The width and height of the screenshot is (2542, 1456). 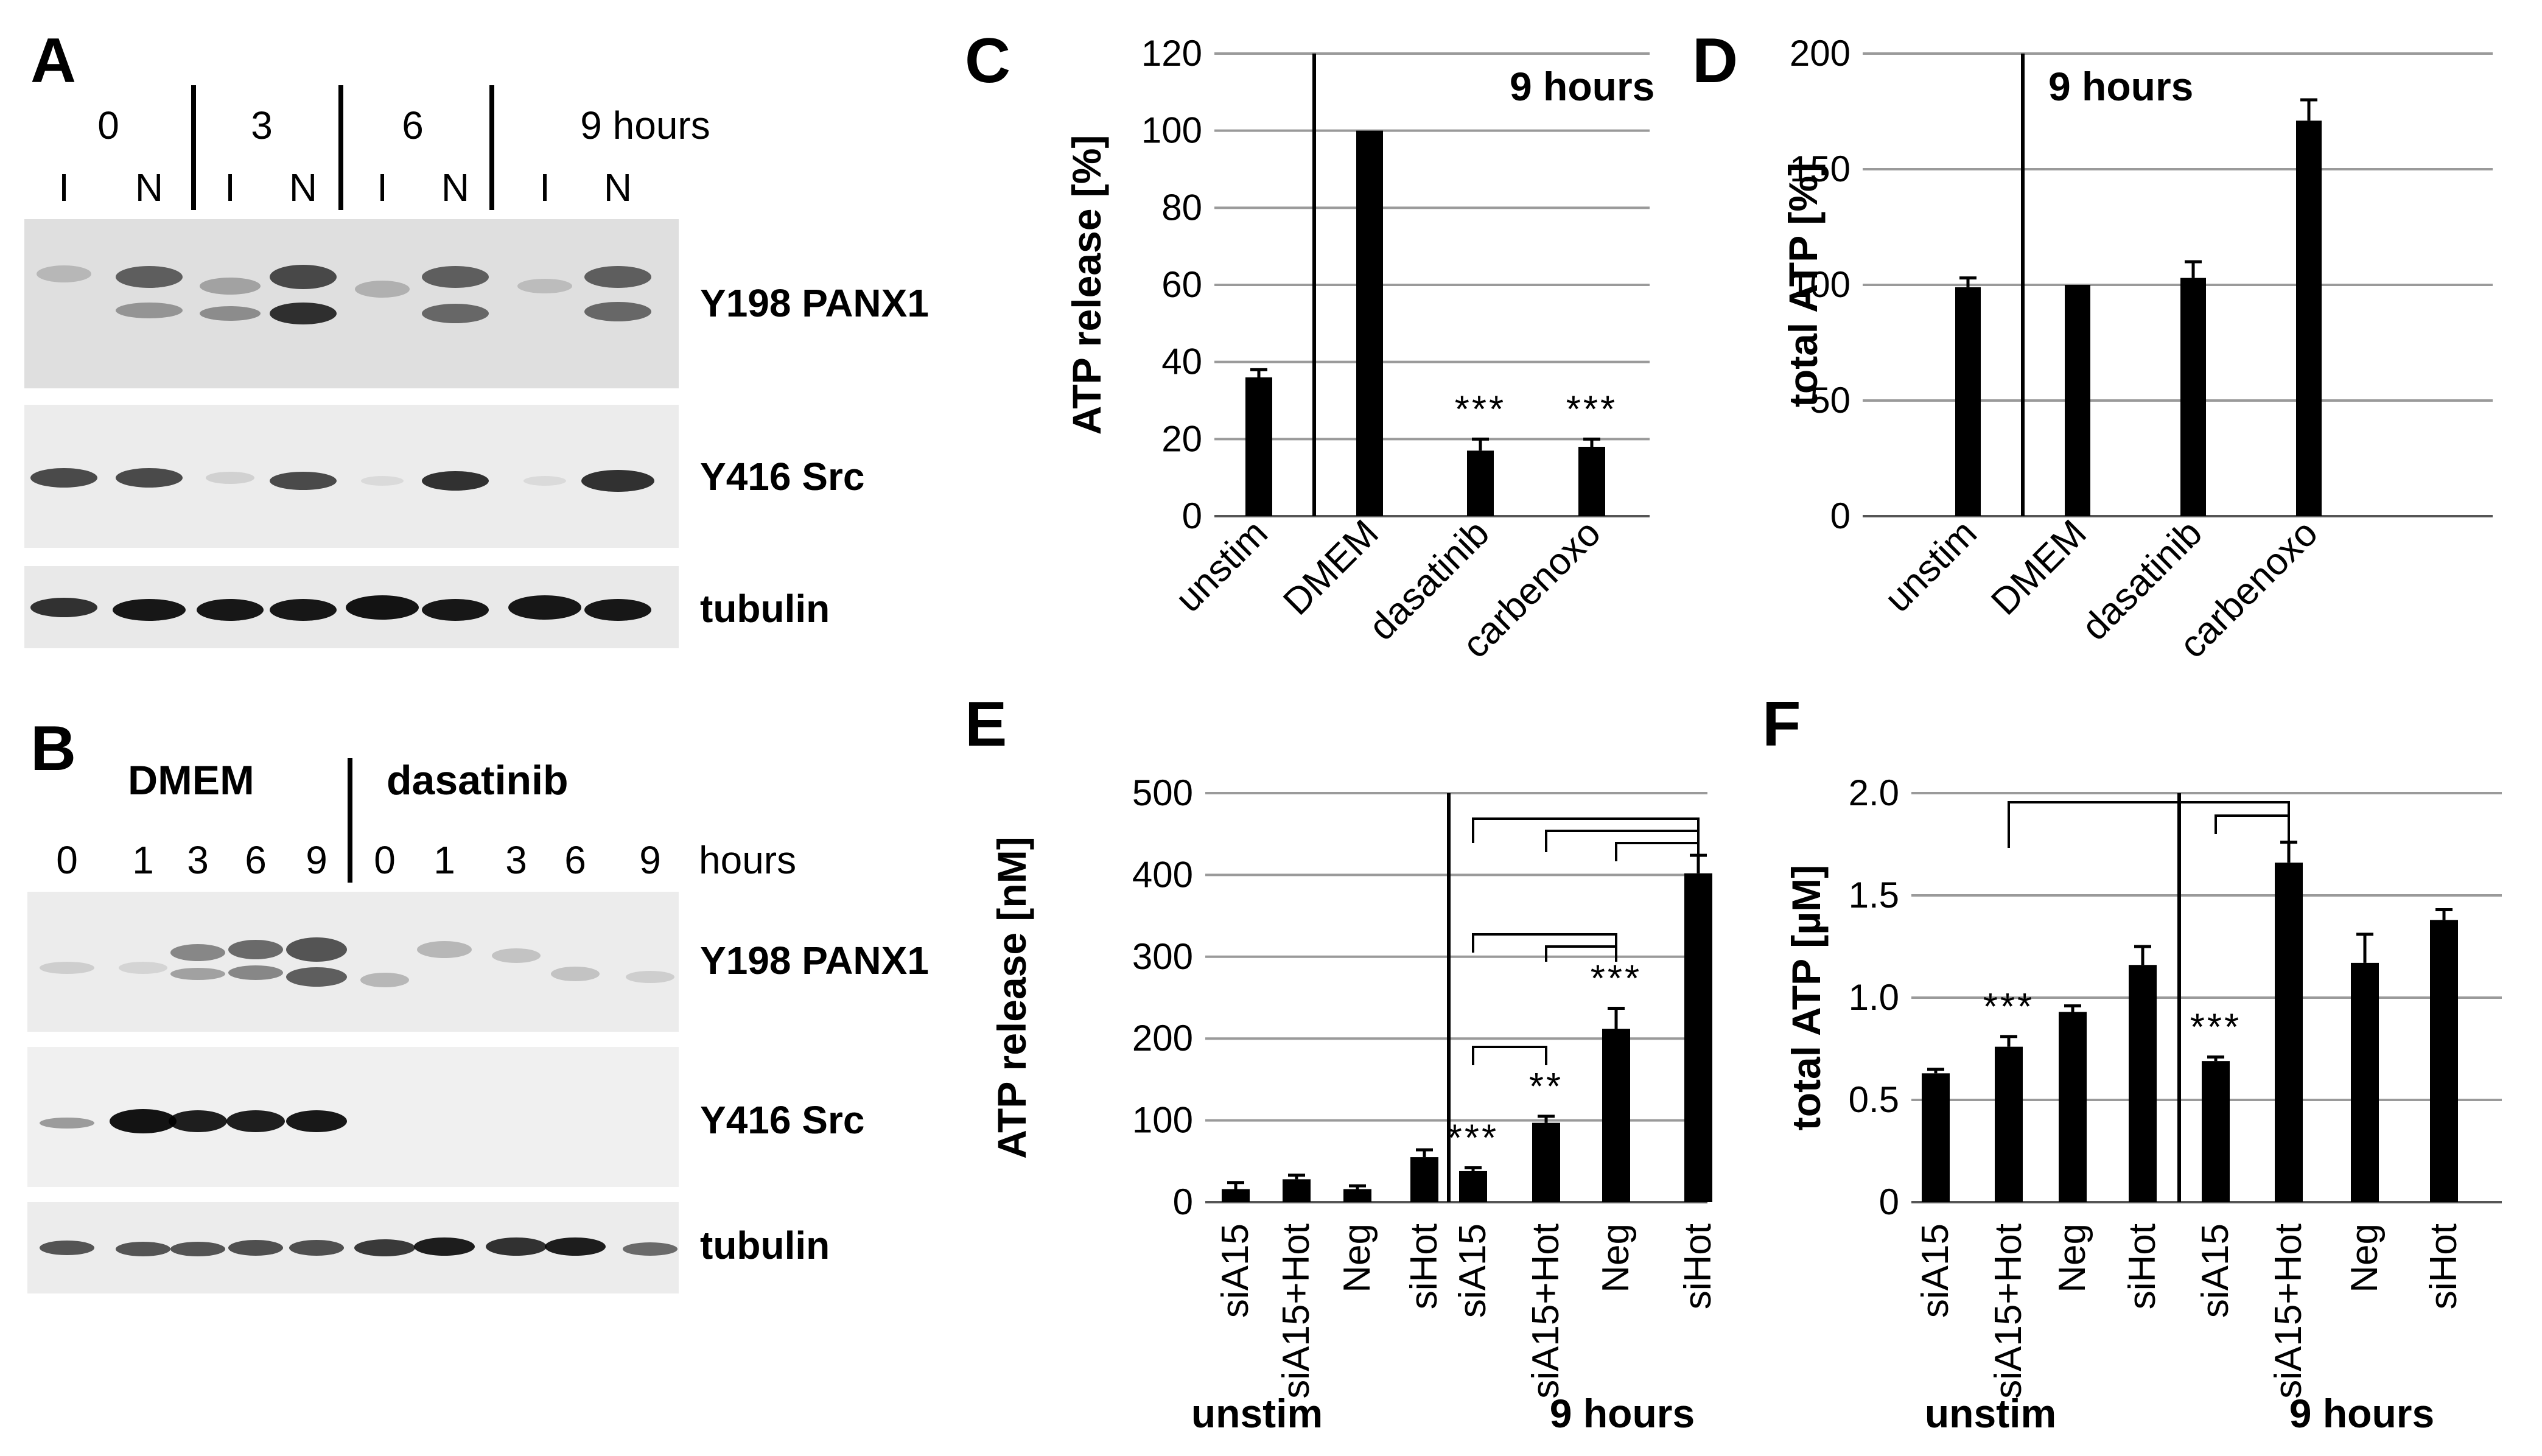 I want to click on panel-b-time: 0, so click(x=67, y=860).